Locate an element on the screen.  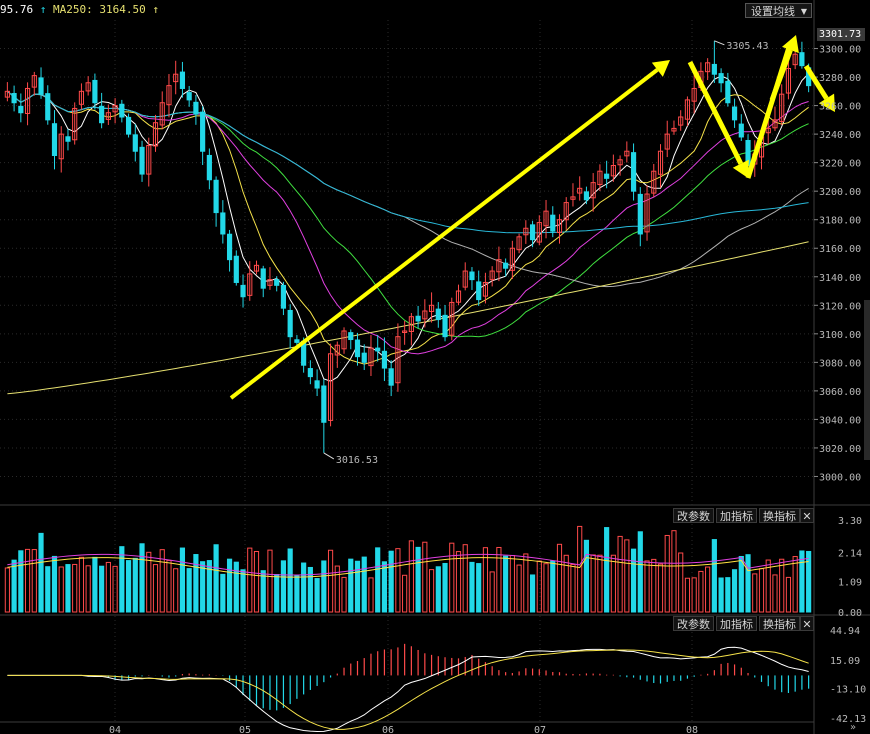
chevron-double-right-icon: » is located at coordinates (853, 727).